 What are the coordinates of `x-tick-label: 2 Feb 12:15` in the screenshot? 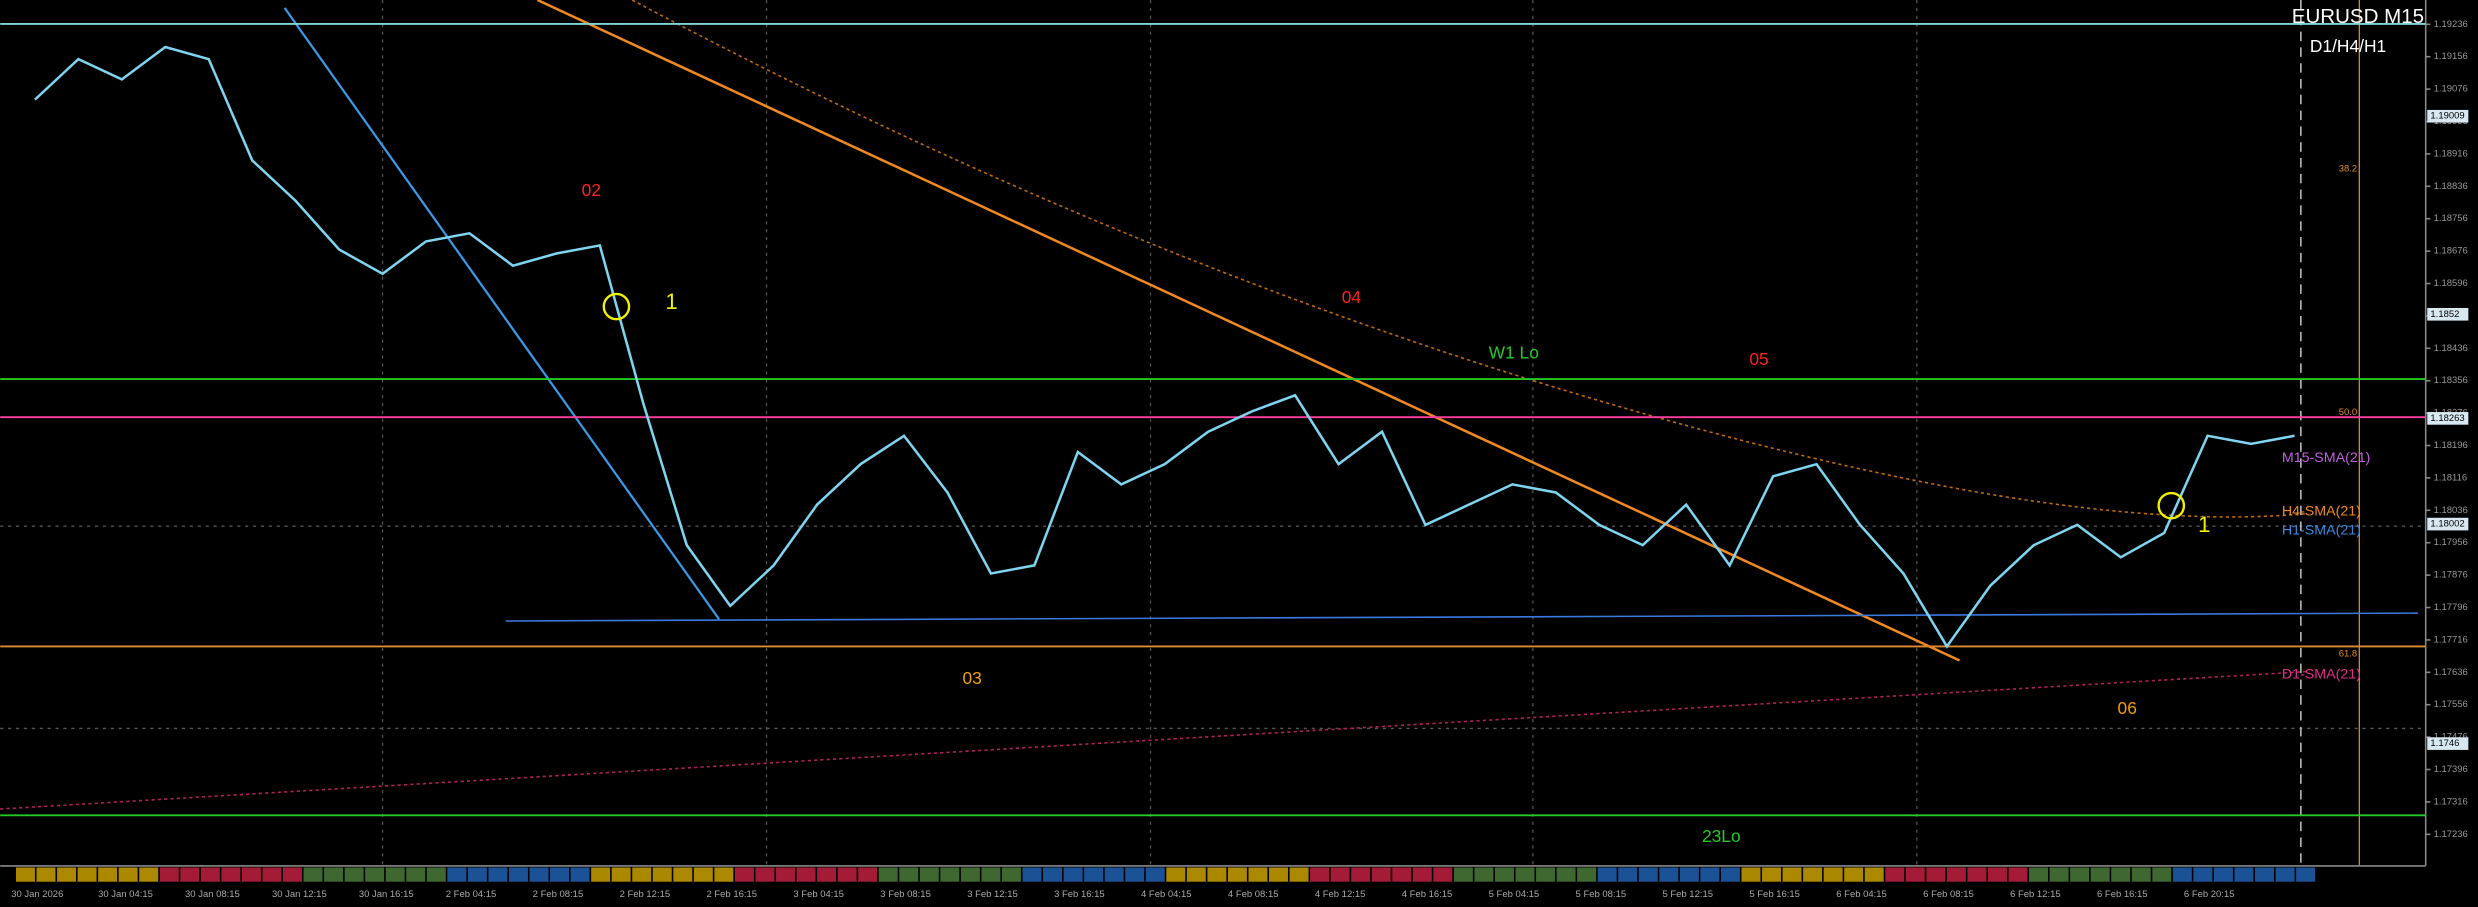 It's located at (645, 894).